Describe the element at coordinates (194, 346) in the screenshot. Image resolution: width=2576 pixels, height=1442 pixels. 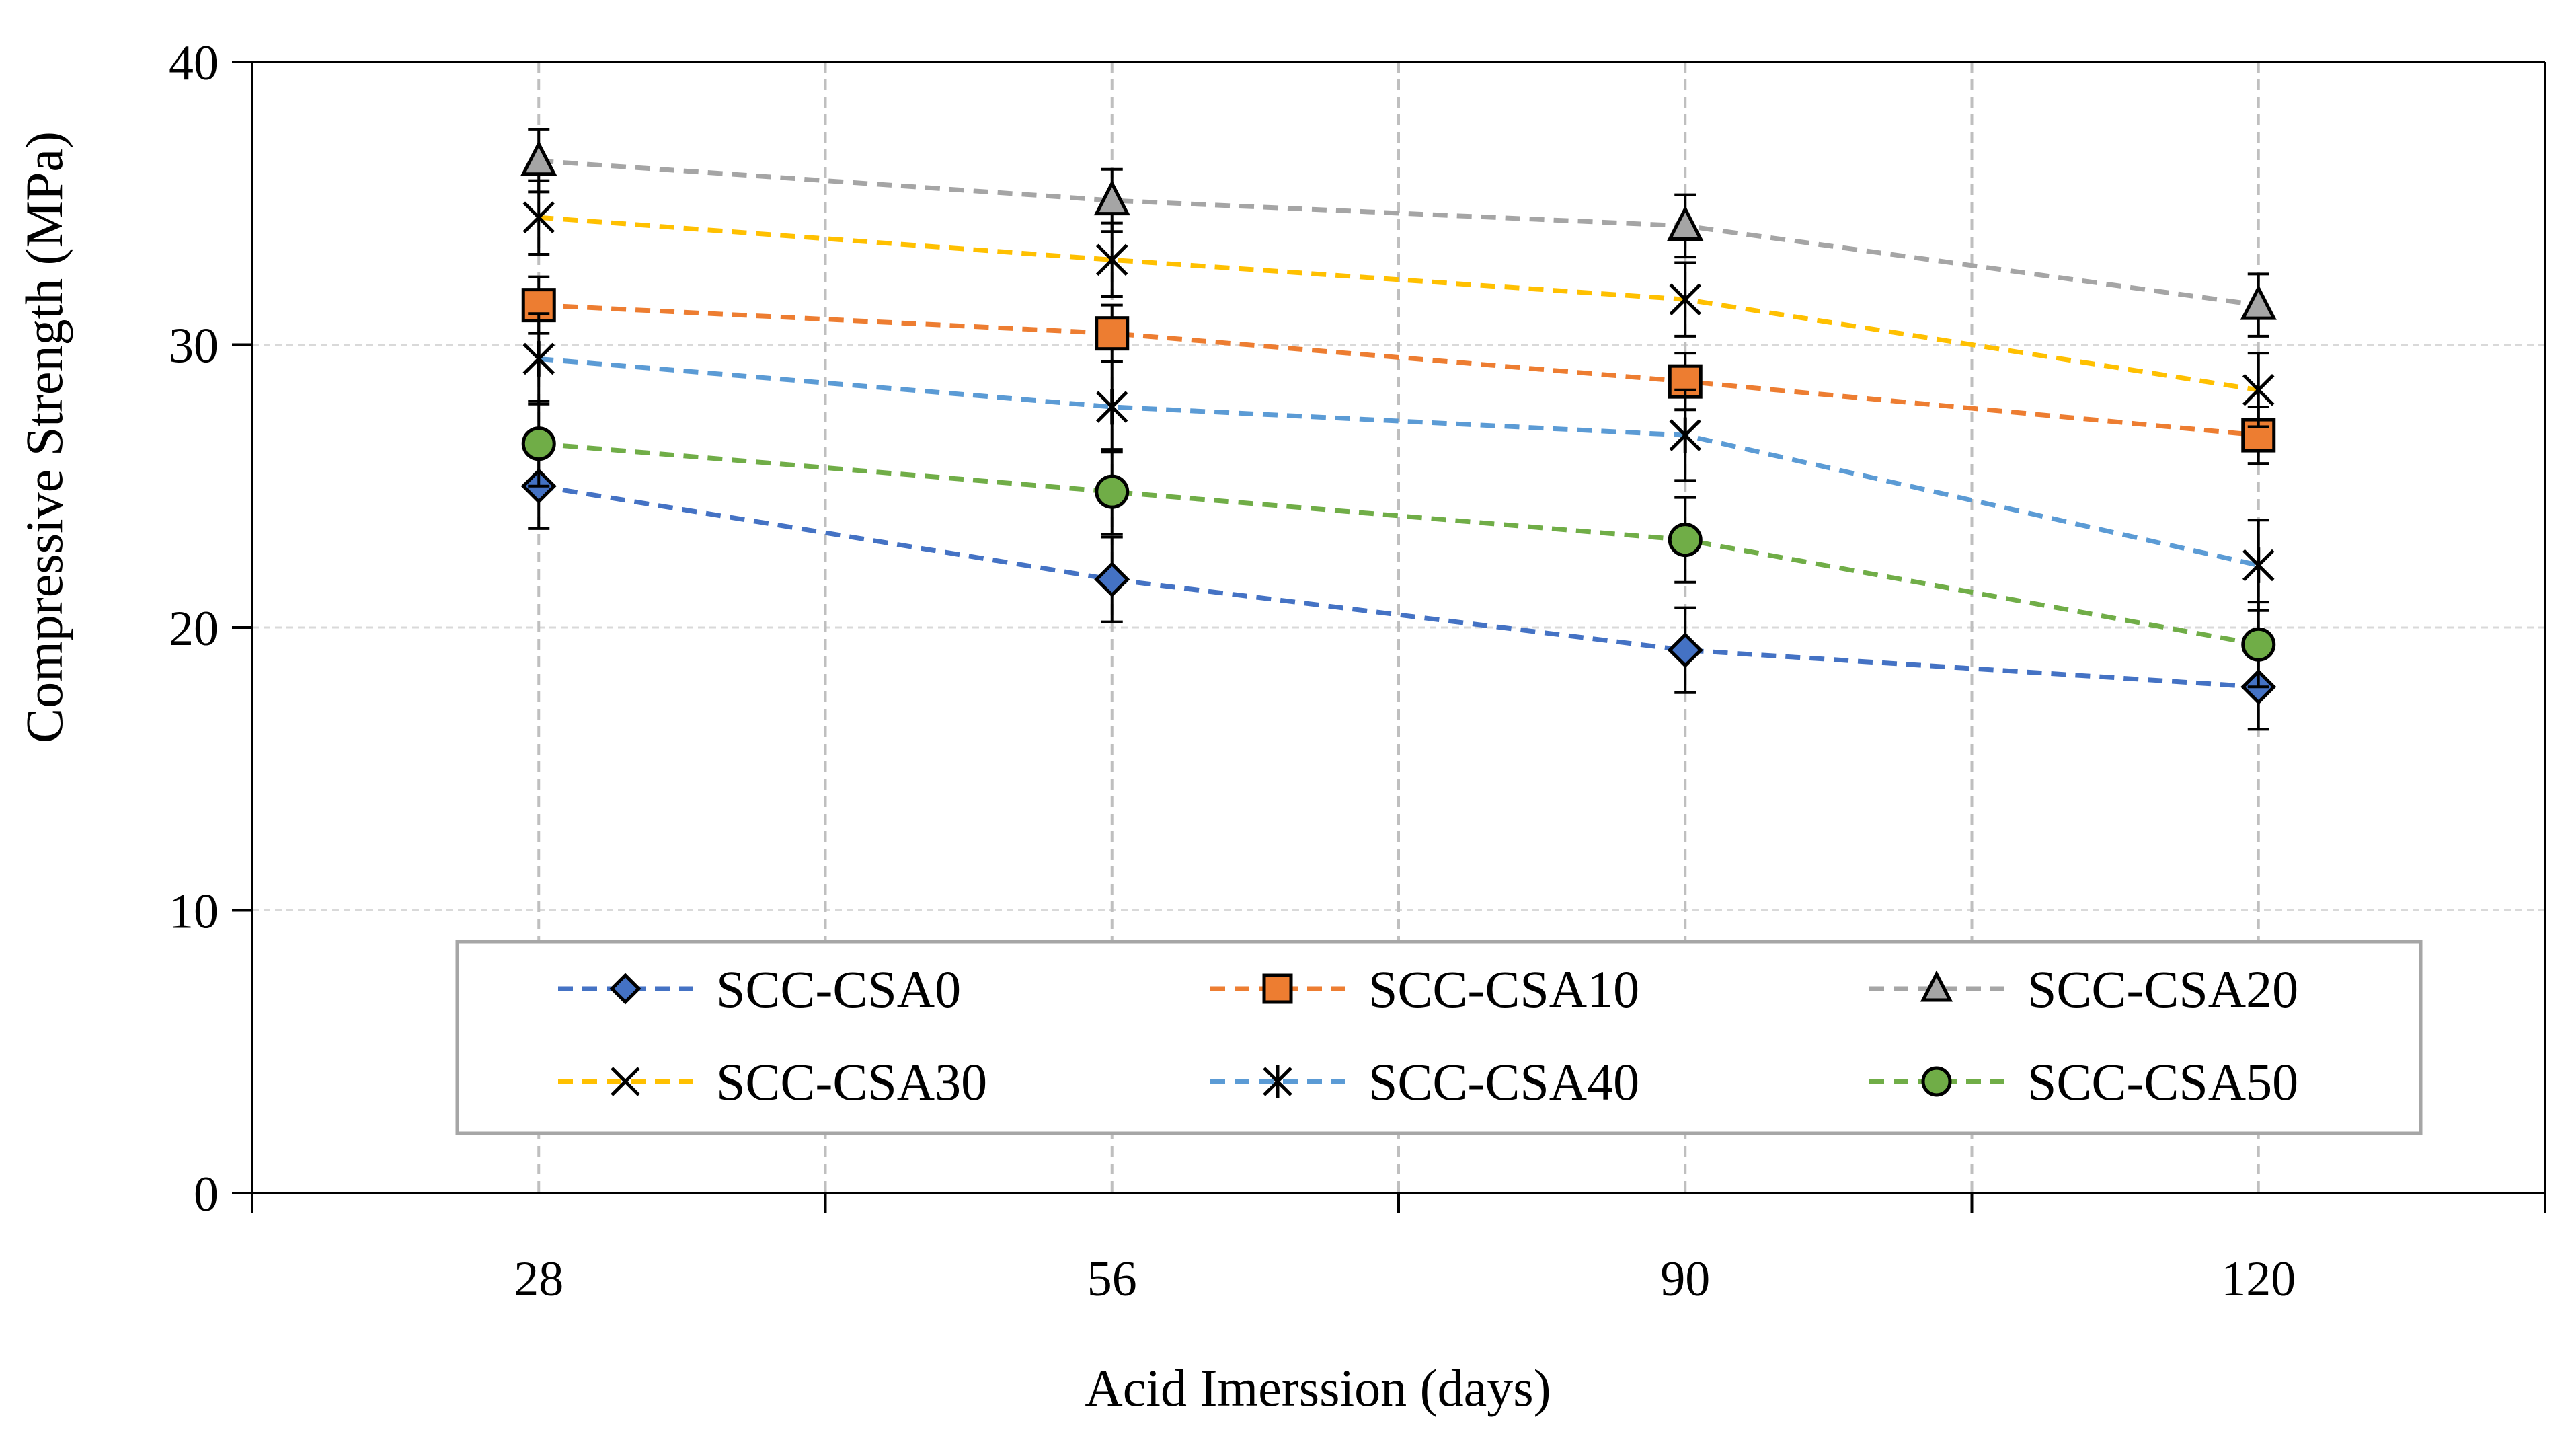
I see `y-tick-label: 30` at that location.